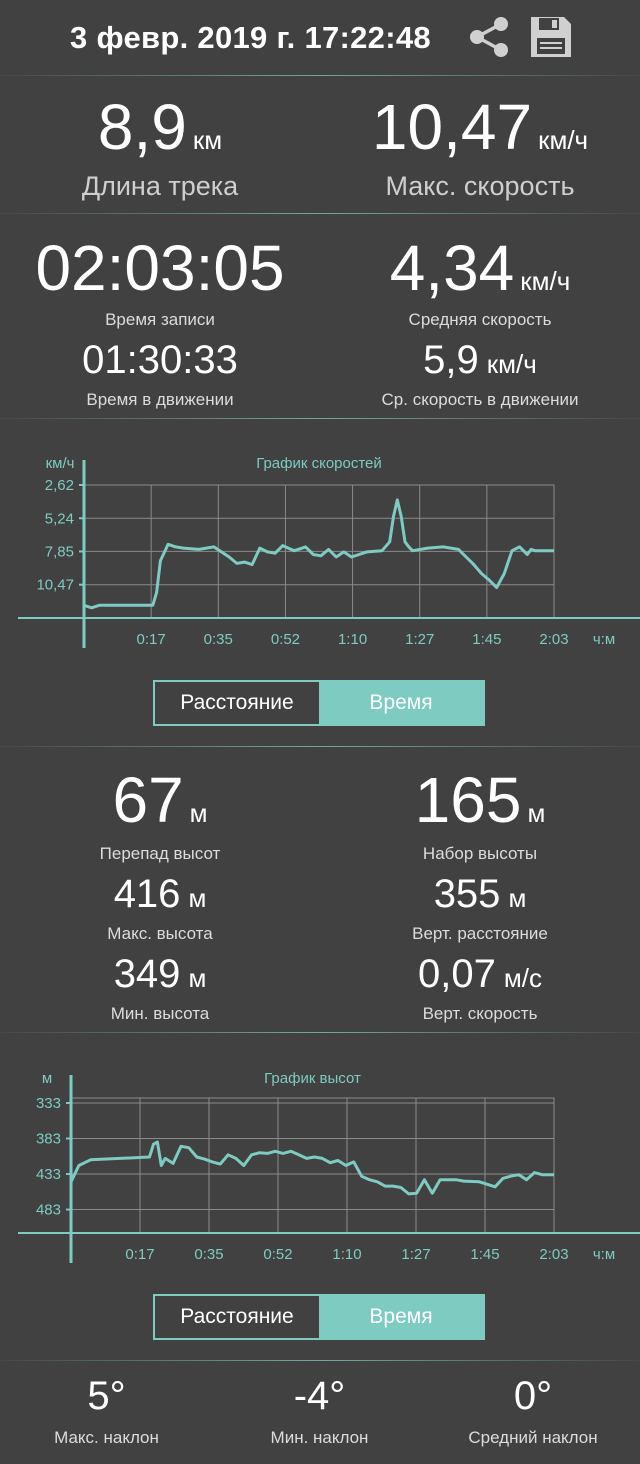 This screenshot has width=640, height=1464. I want to click on y-unit-label: м, so click(47, 1078).